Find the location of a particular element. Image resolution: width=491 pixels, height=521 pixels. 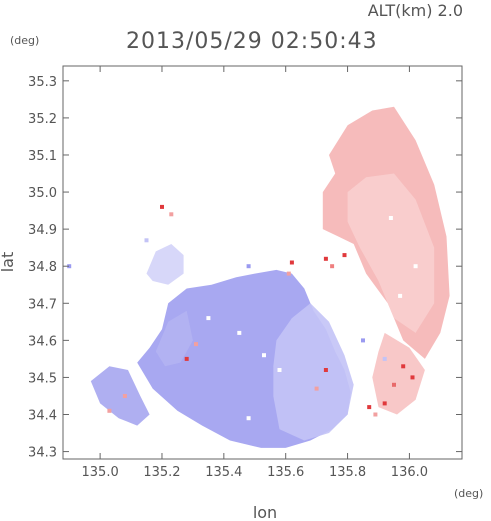

velocity-region-approaching-east-light is located at coordinates (313, 372).